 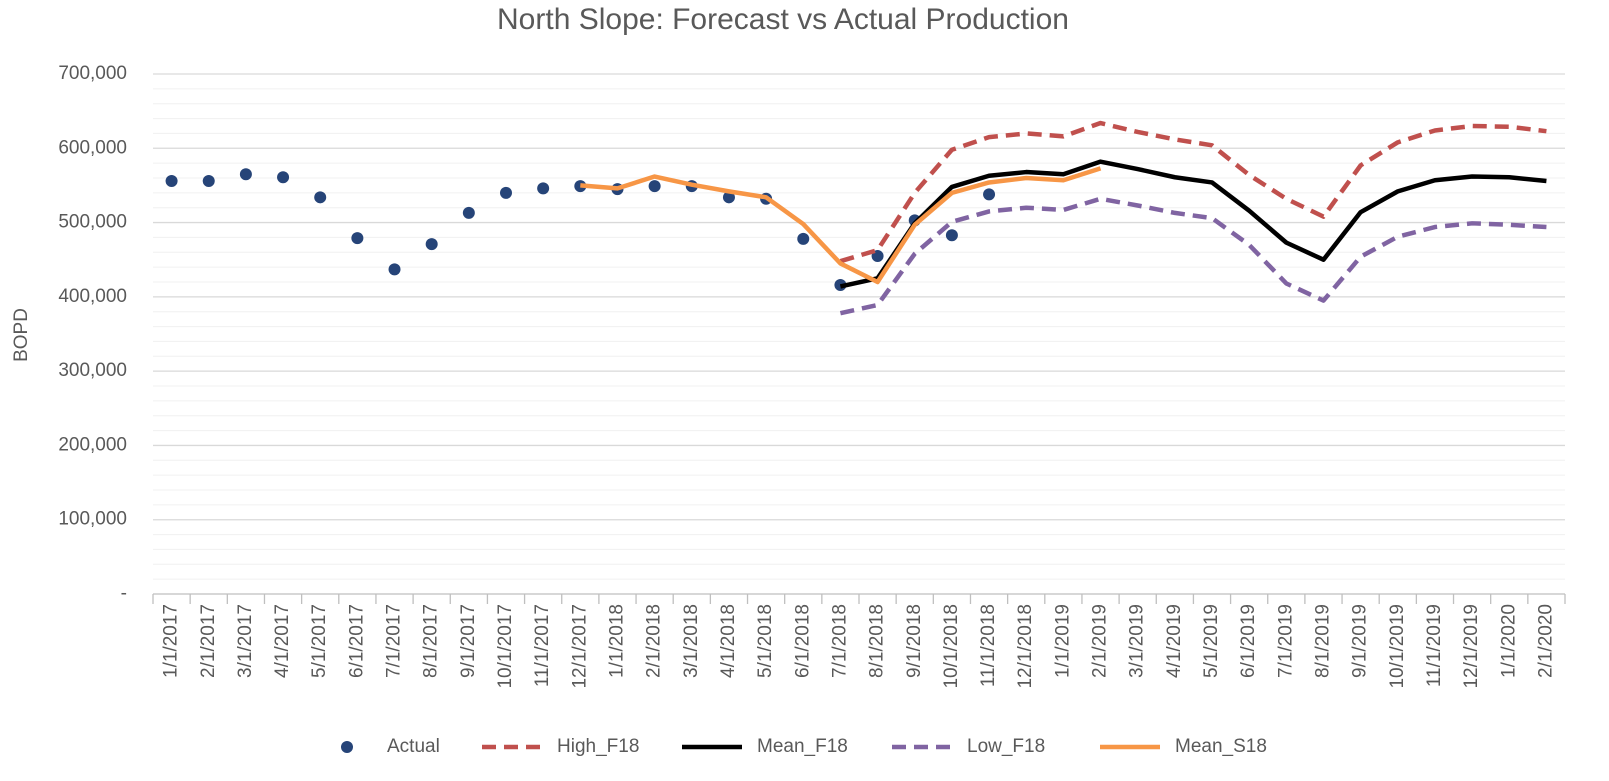 I want to click on x-tick-label: 11/1/2019, so click(x=1434, y=645).